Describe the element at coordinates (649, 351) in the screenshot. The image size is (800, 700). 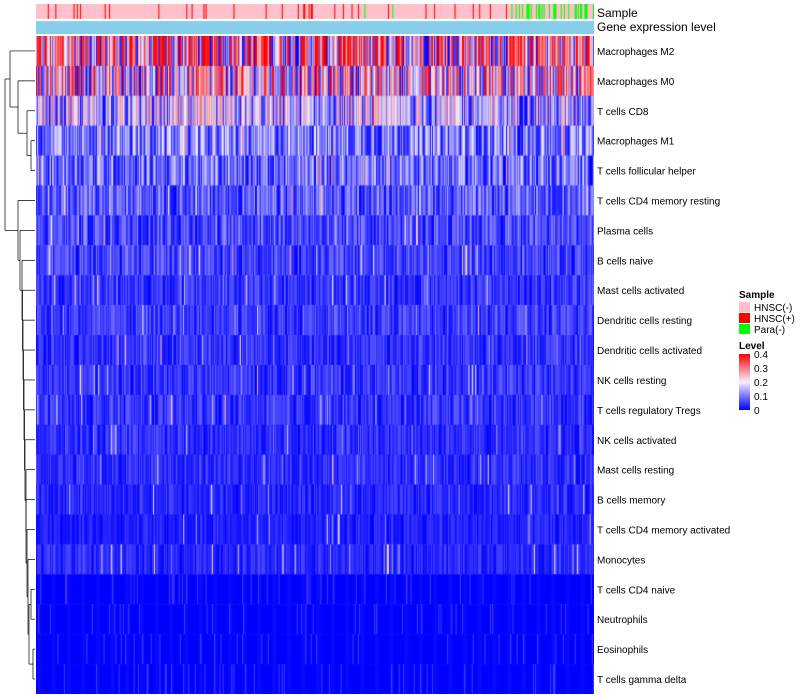
I see `row-label: Dendritic cells activated` at that location.